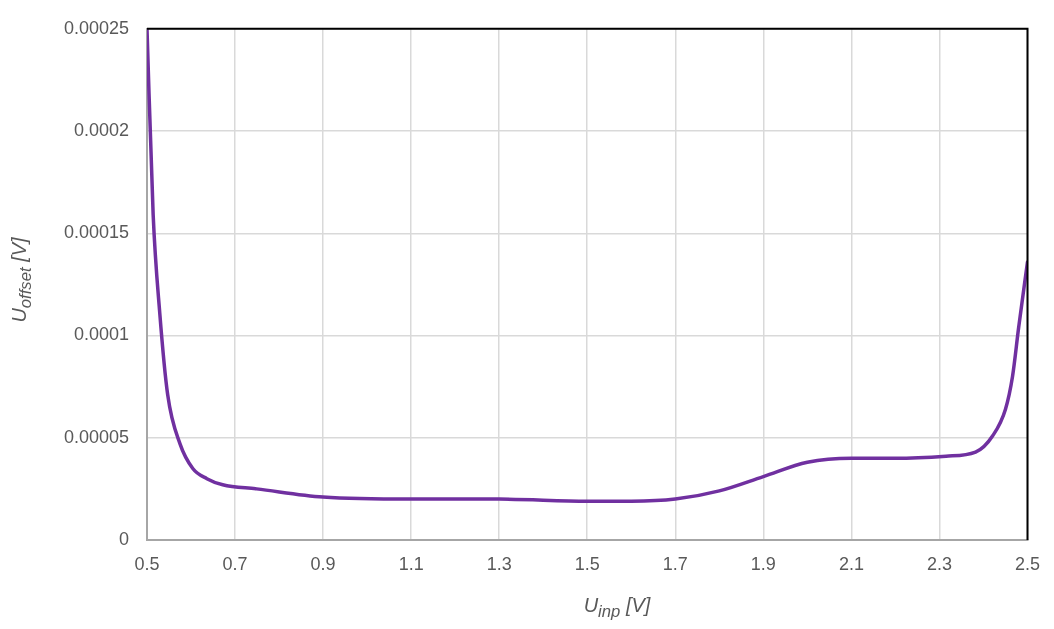  What do you see at coordinates (147, 563) in the screenshot?
I see `x-tick-label: 0.5` at bounding box center [147, 563].